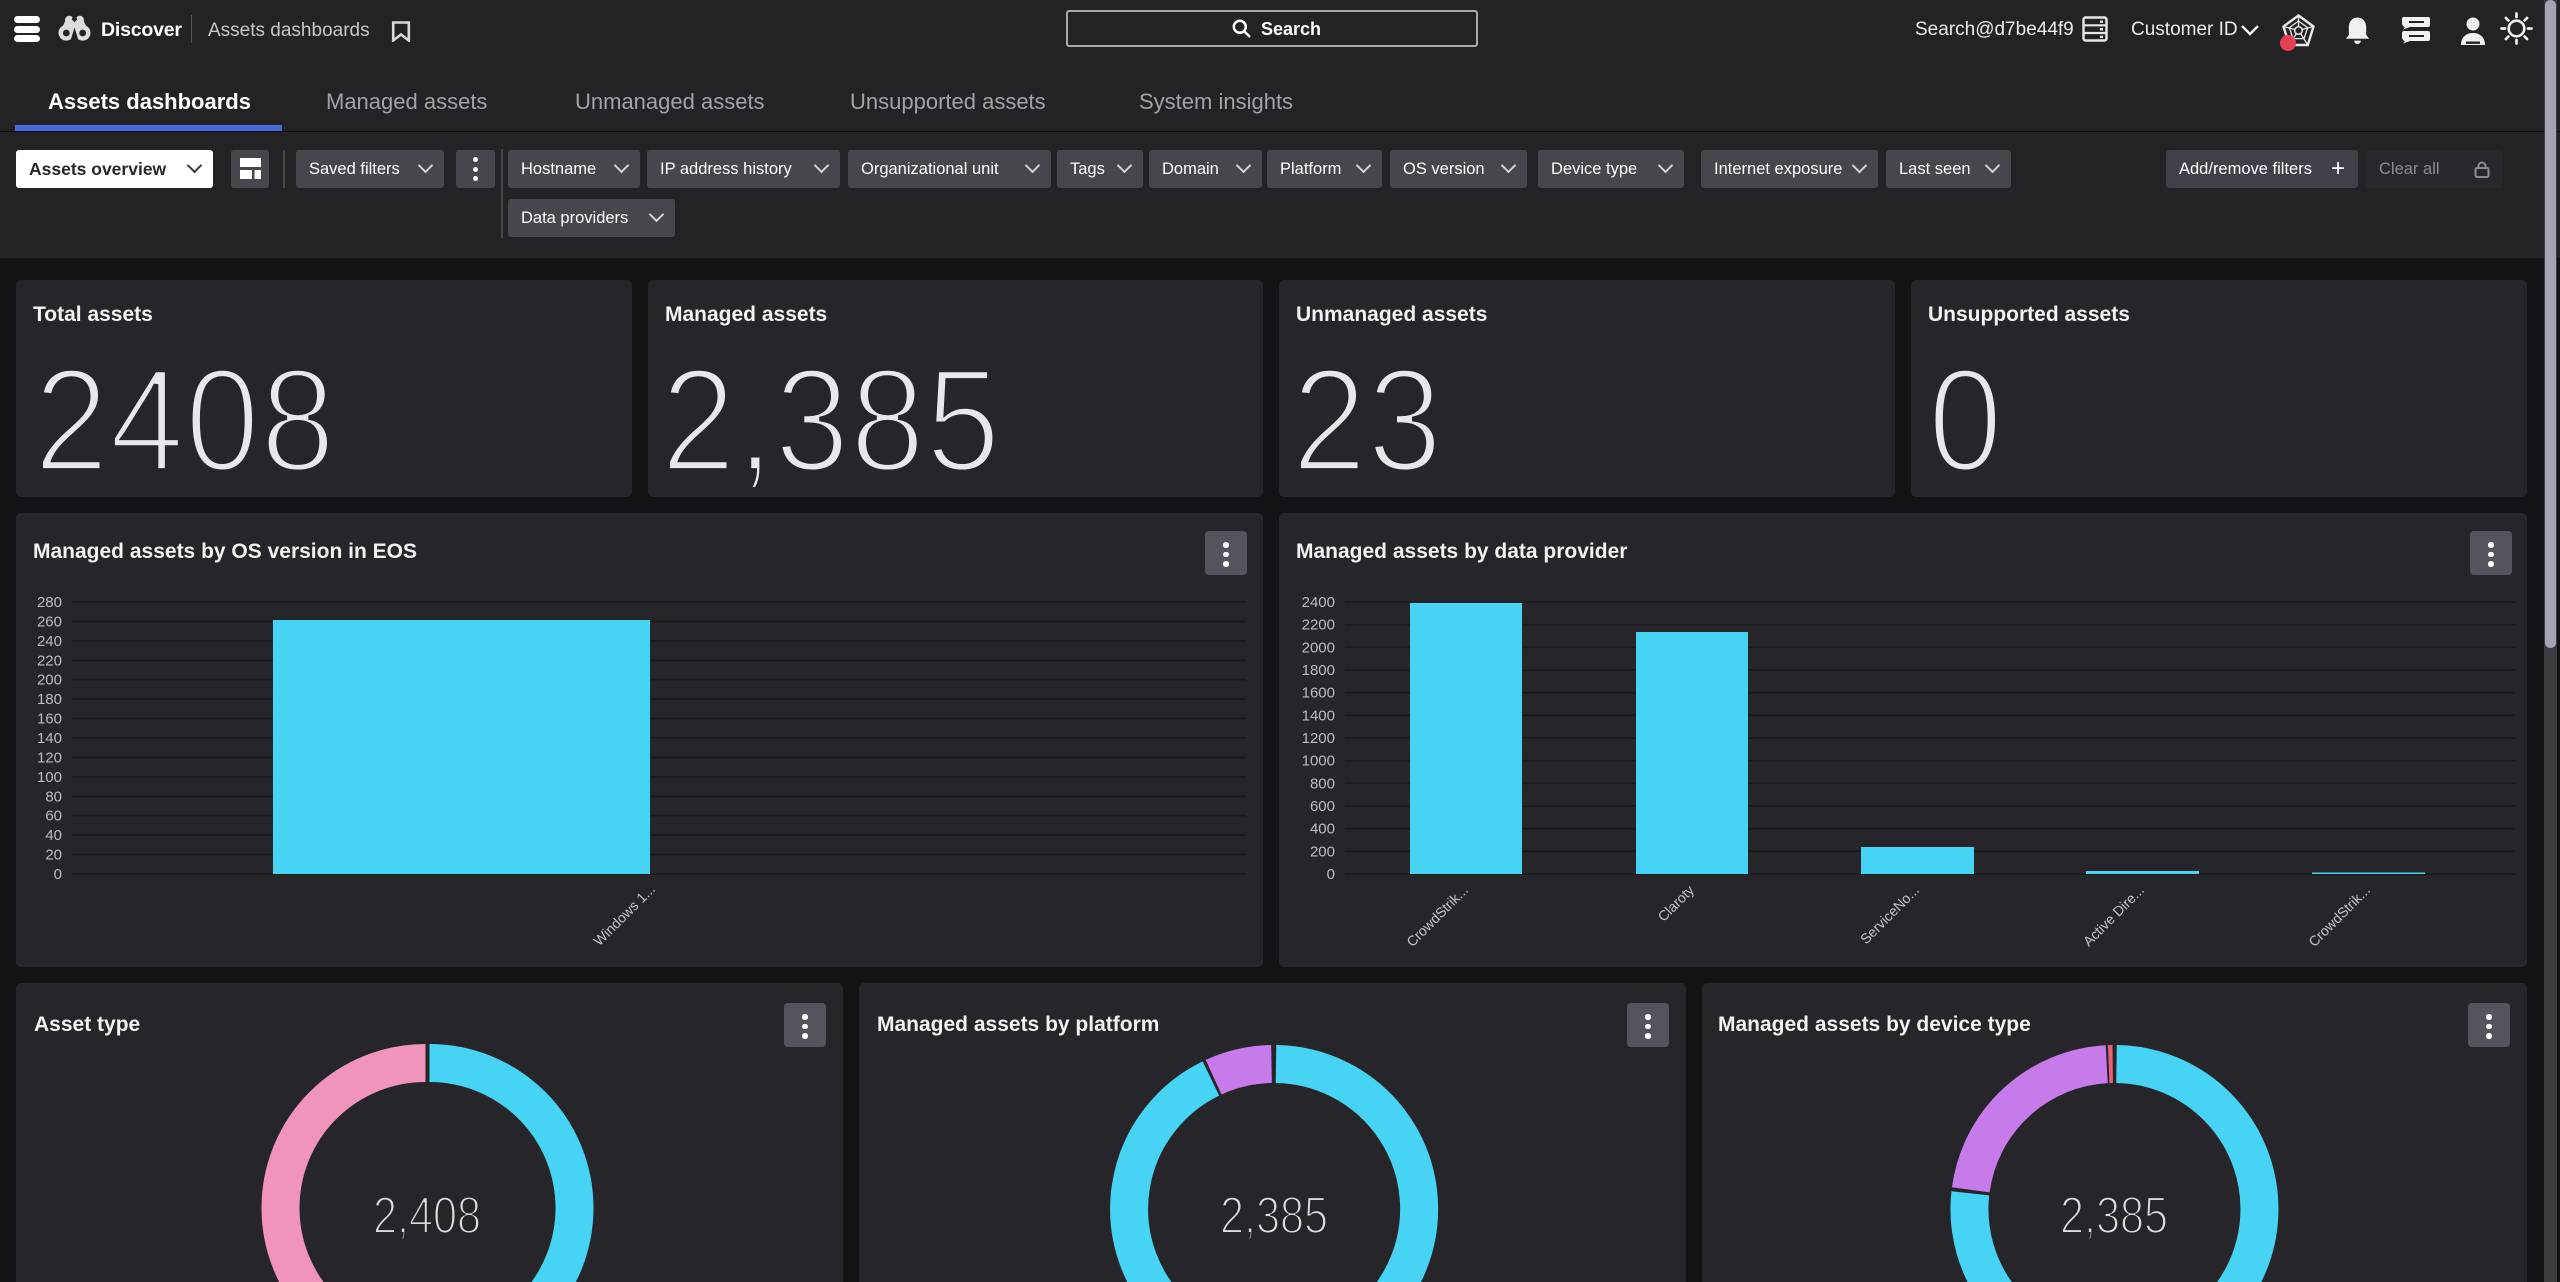 This screenshot has width=2560, height=1282. Describe the element at coordinates (49, 719) in the screenshot. I see `svg-text: 160` at that location.